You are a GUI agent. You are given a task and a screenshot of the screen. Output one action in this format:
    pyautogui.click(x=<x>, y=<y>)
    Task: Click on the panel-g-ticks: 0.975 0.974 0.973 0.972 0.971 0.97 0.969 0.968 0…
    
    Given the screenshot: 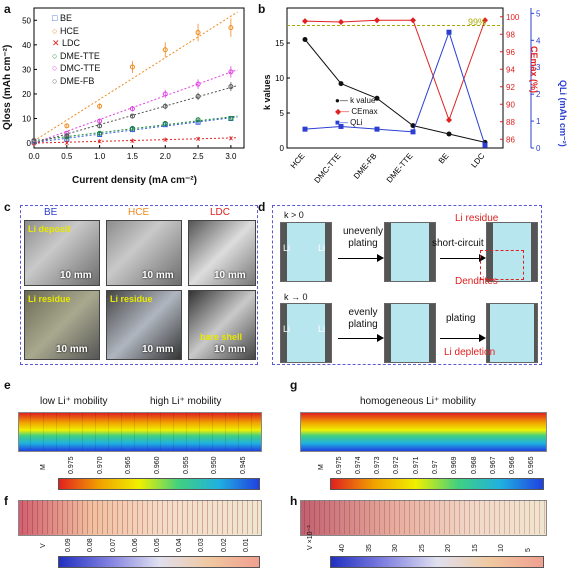 What is the action you would take?
    pyautogui.click(x=436, y=466)
    